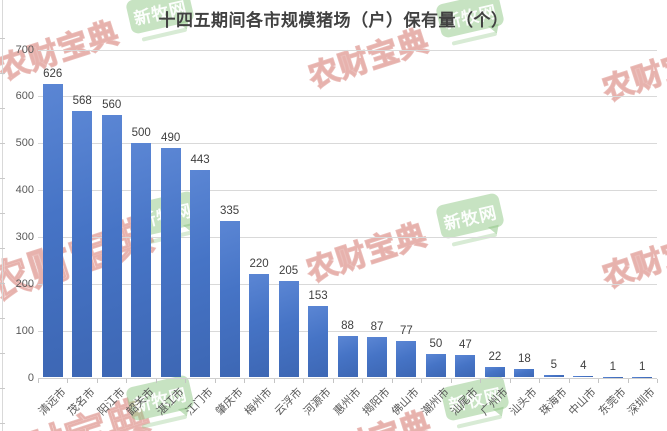  I want to click on x-axis-line, so click(347, 378).